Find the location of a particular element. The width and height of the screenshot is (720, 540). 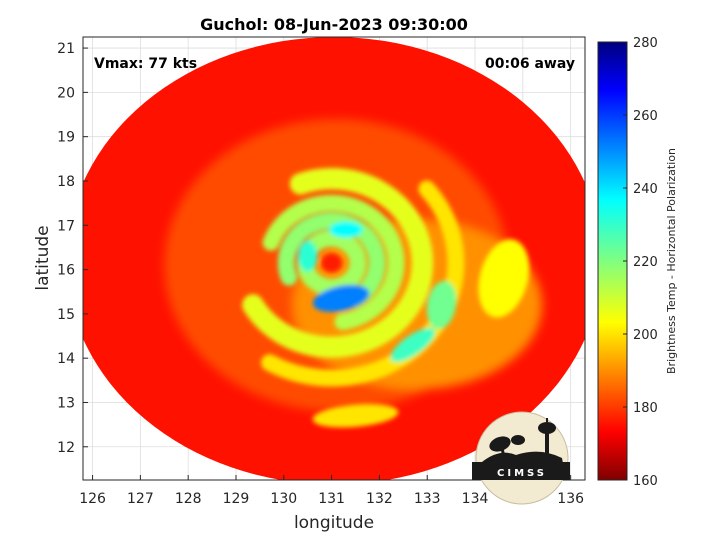

feature-east-rainband is located at coordinates (441, 305).